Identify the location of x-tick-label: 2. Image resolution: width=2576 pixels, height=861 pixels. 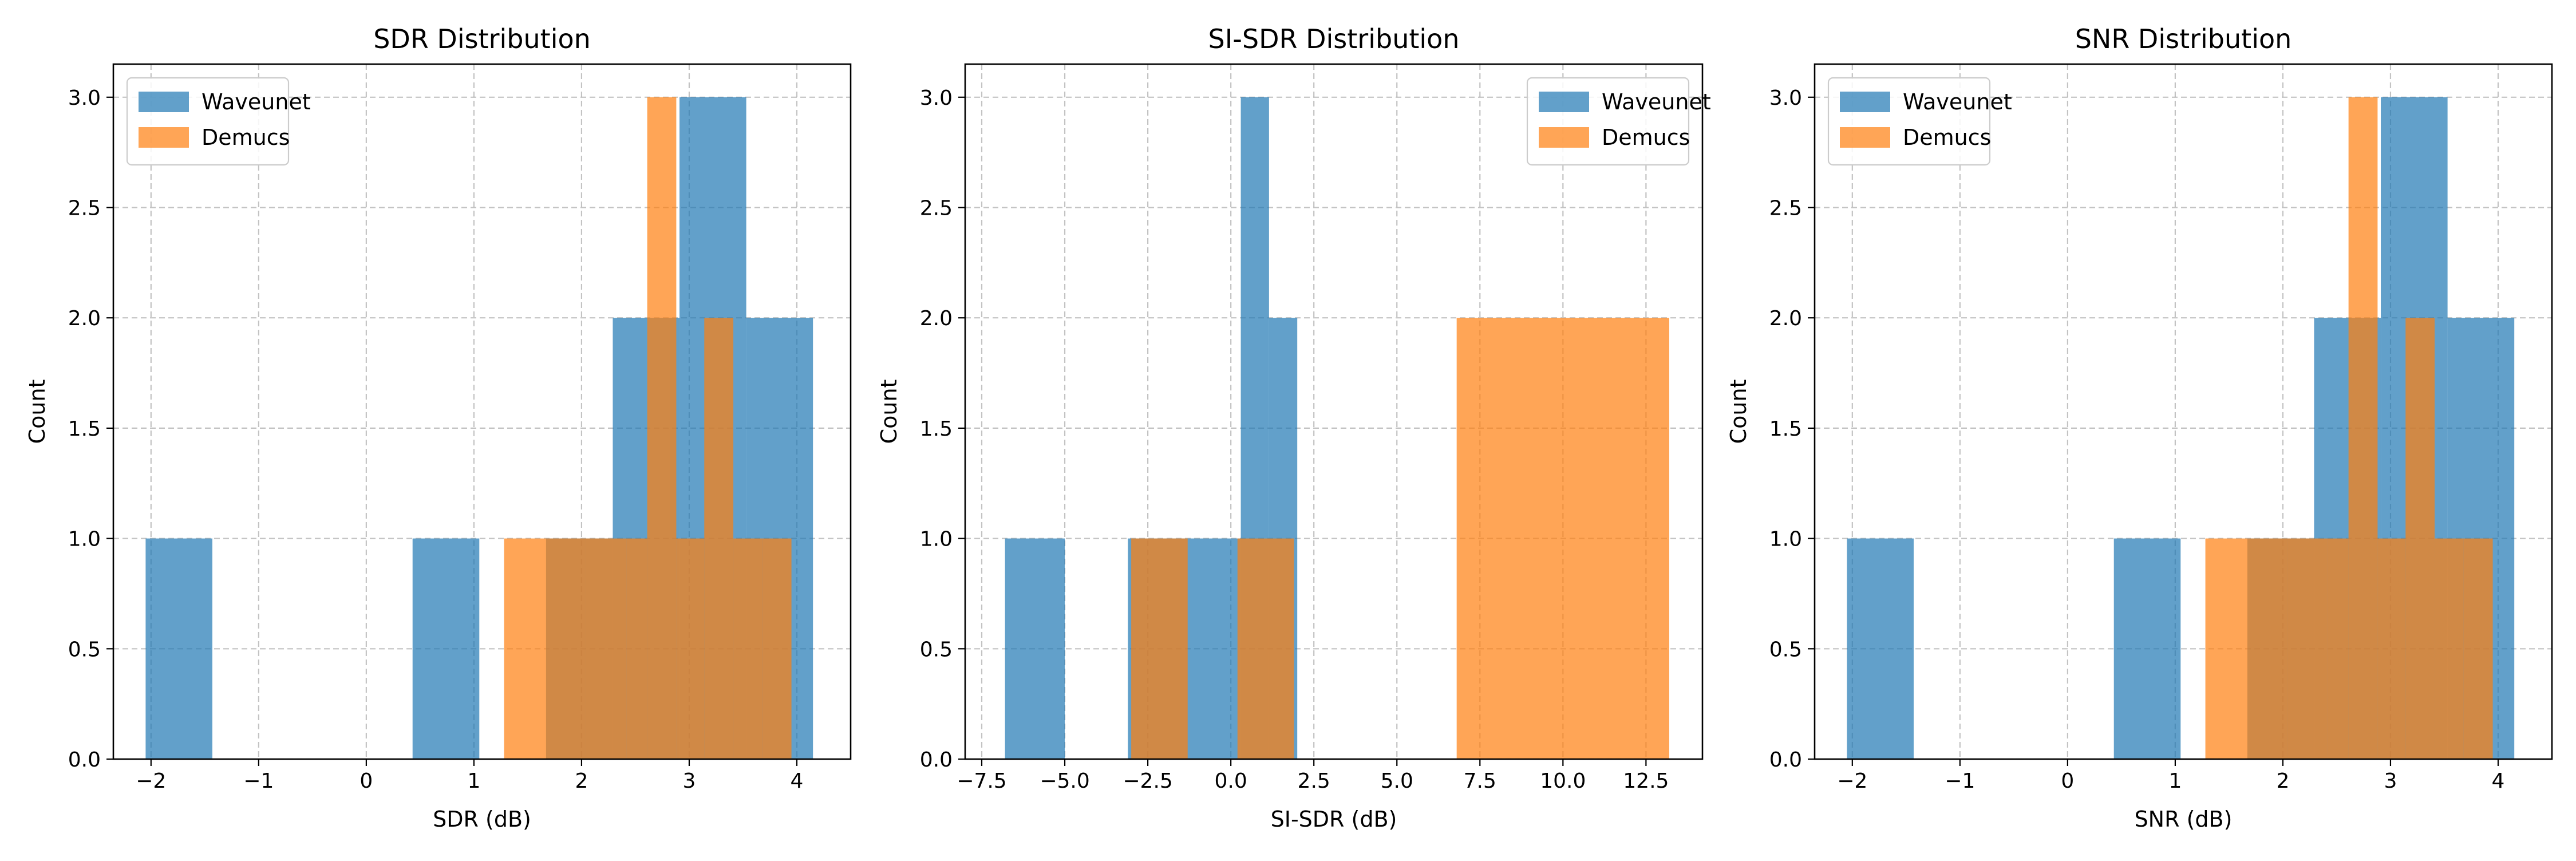
(581, 781).